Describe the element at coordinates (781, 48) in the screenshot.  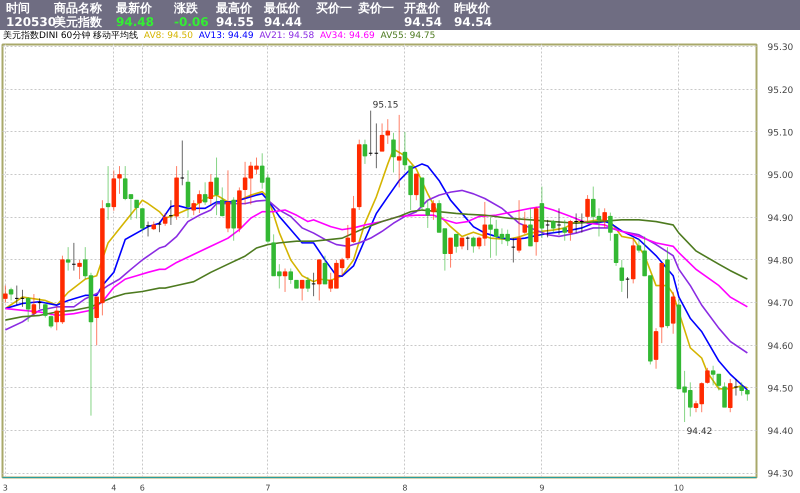
I see `y-tick-label: 95.30` at that location.